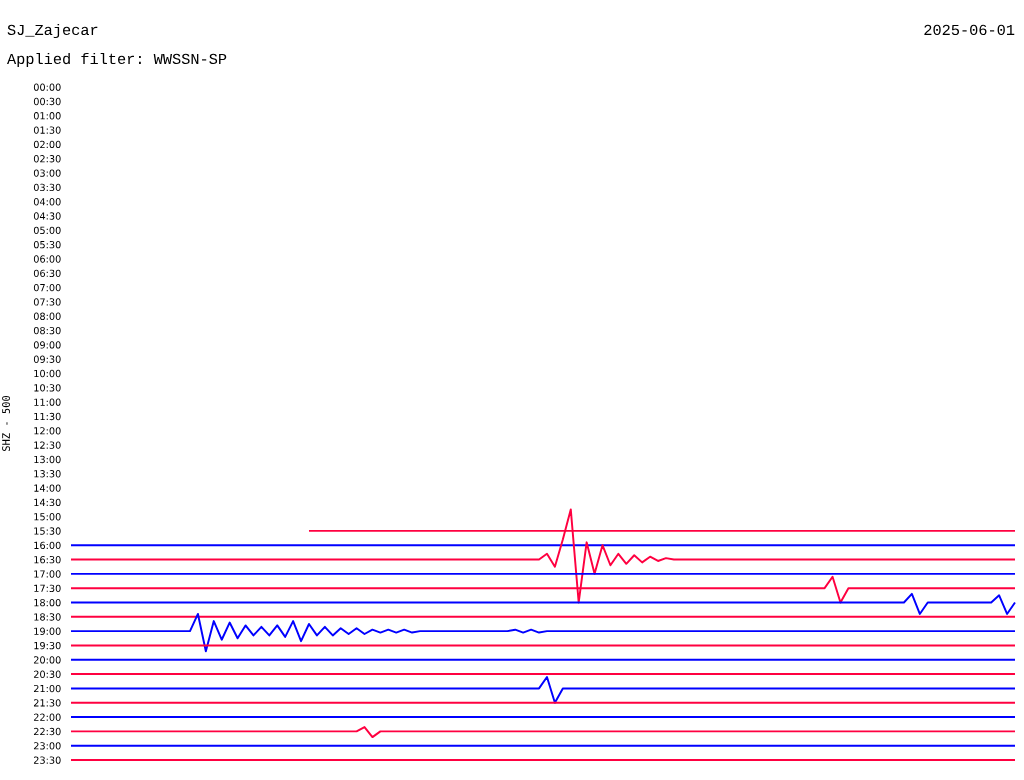 The width and height of the screenshot is (1024, 780). Describe the element at coordinates (47, 760) in the screenshot. I see `y-tick-label: 23:30` at that location.